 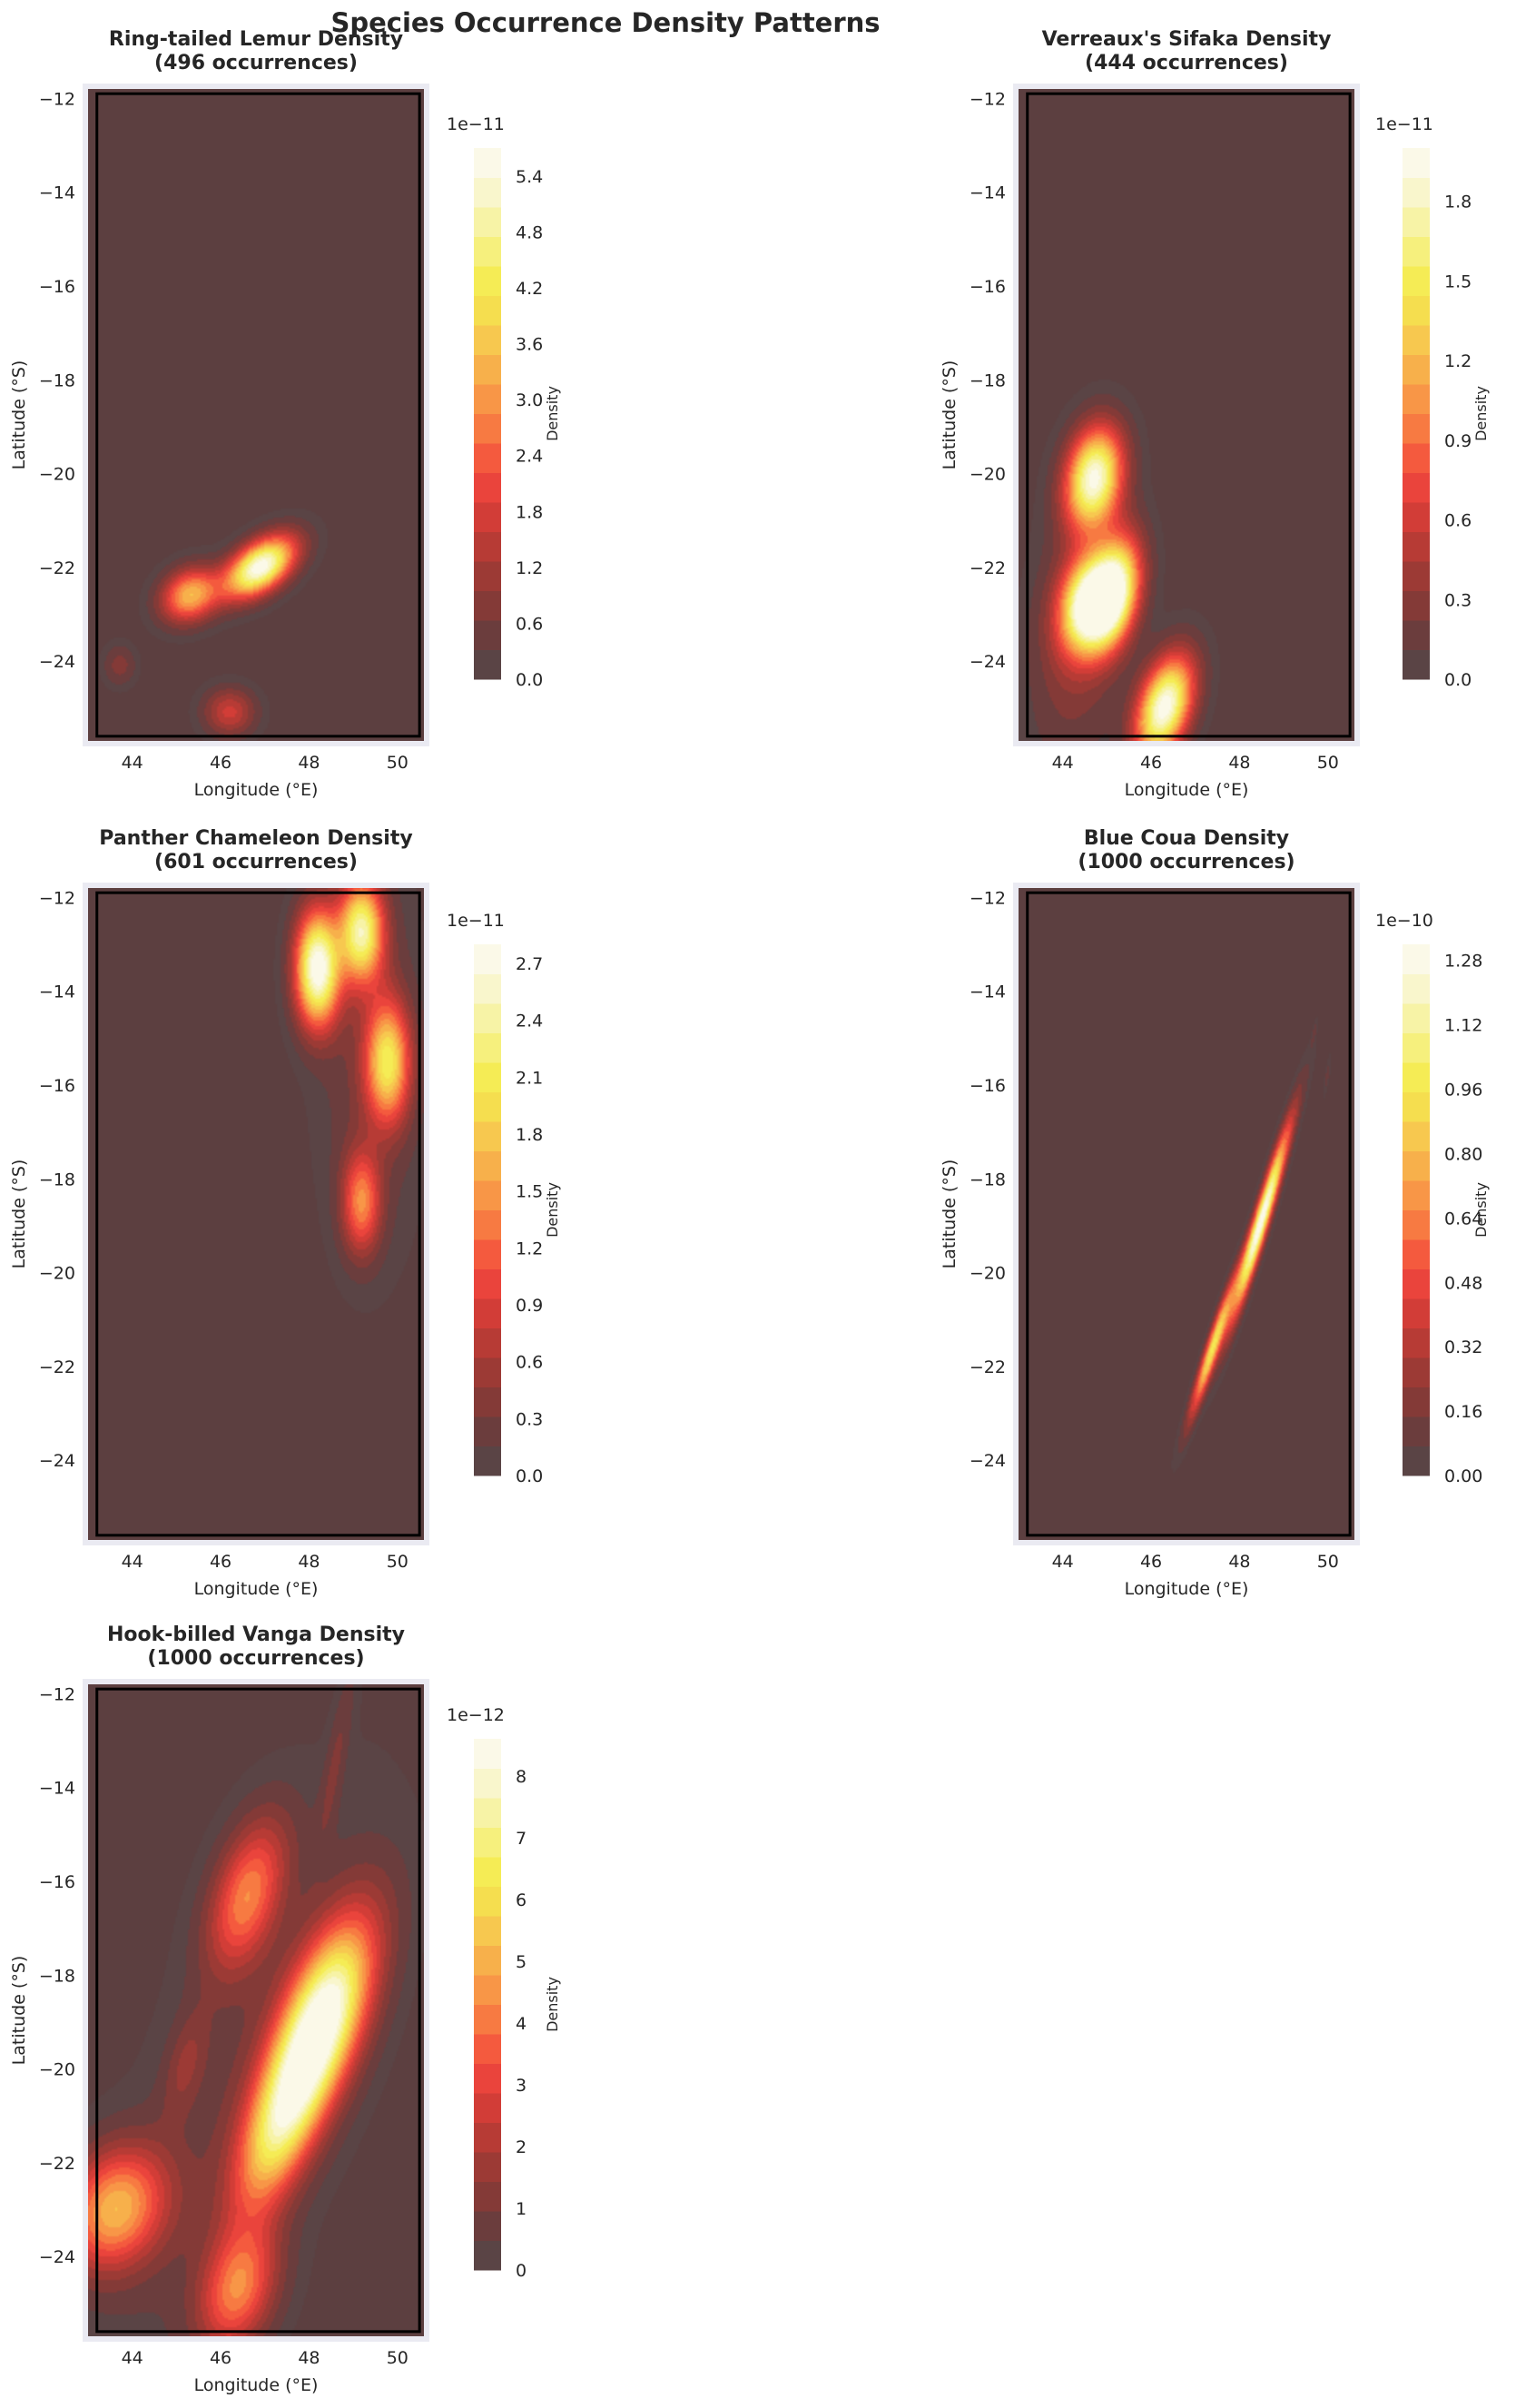 What do you see at coordinates (552, 2005) in the screenshot?
I see `colorbar-label: Density` at bounding box center [552, 2005].